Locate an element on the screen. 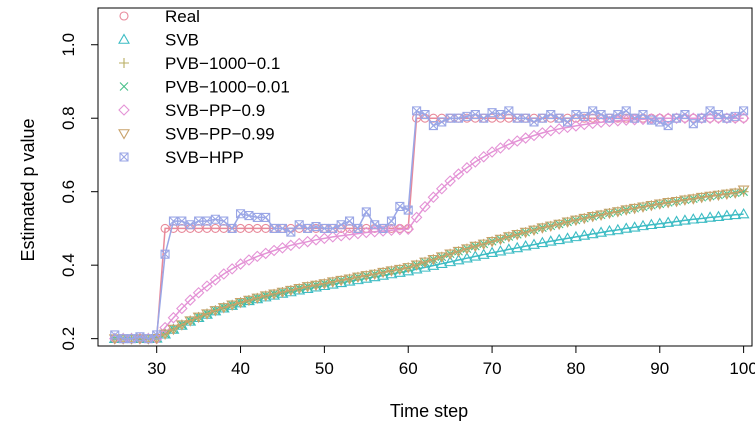 The image size is (755, 426). legend-label: SVB−PP−0.9 is located at coordinates (215, 110).